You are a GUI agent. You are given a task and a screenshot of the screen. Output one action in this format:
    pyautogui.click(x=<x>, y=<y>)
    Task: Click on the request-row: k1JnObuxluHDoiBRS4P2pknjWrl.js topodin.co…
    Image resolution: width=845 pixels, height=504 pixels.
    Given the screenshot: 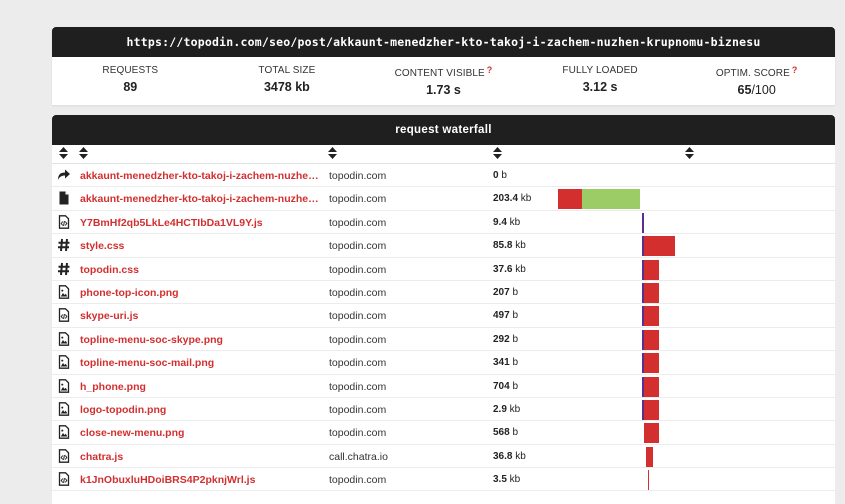 What is the action you would take?
    pyautogui.click(x=443, y=480)
    